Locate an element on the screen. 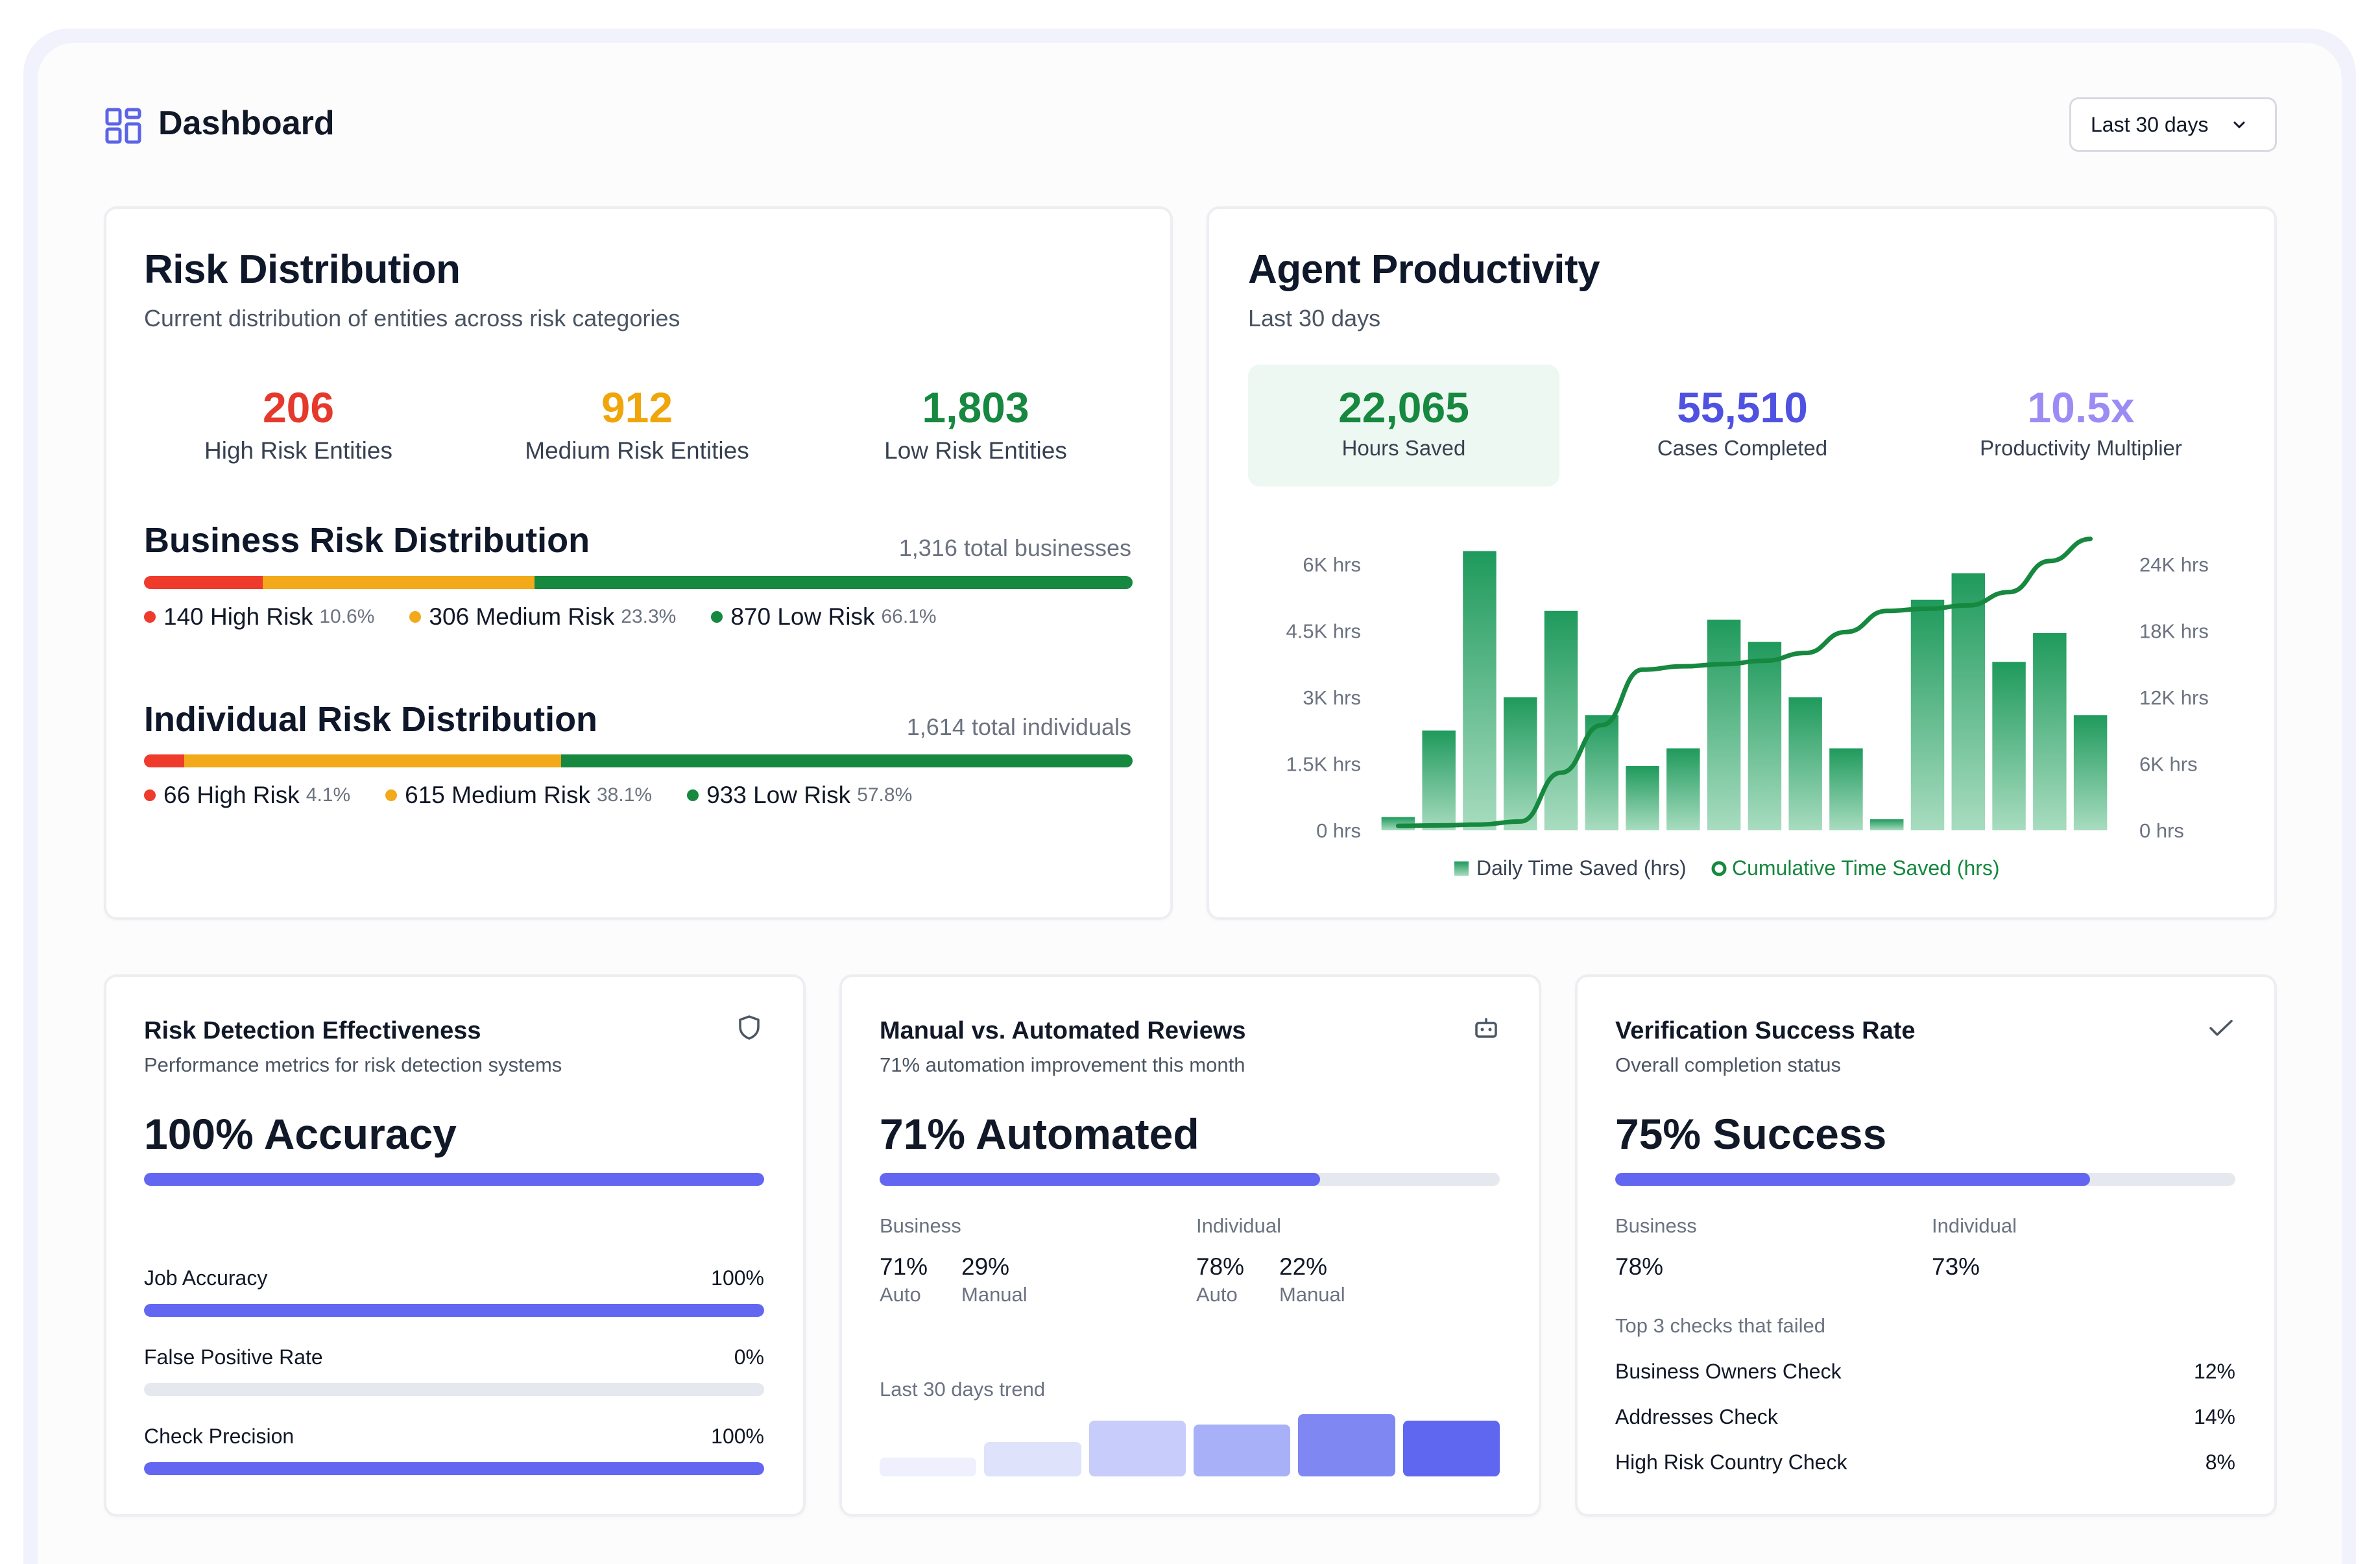 This screenshot has height=1564, width=2380. date-range-label: Last 30 days is located at coordinates (2150, 124).